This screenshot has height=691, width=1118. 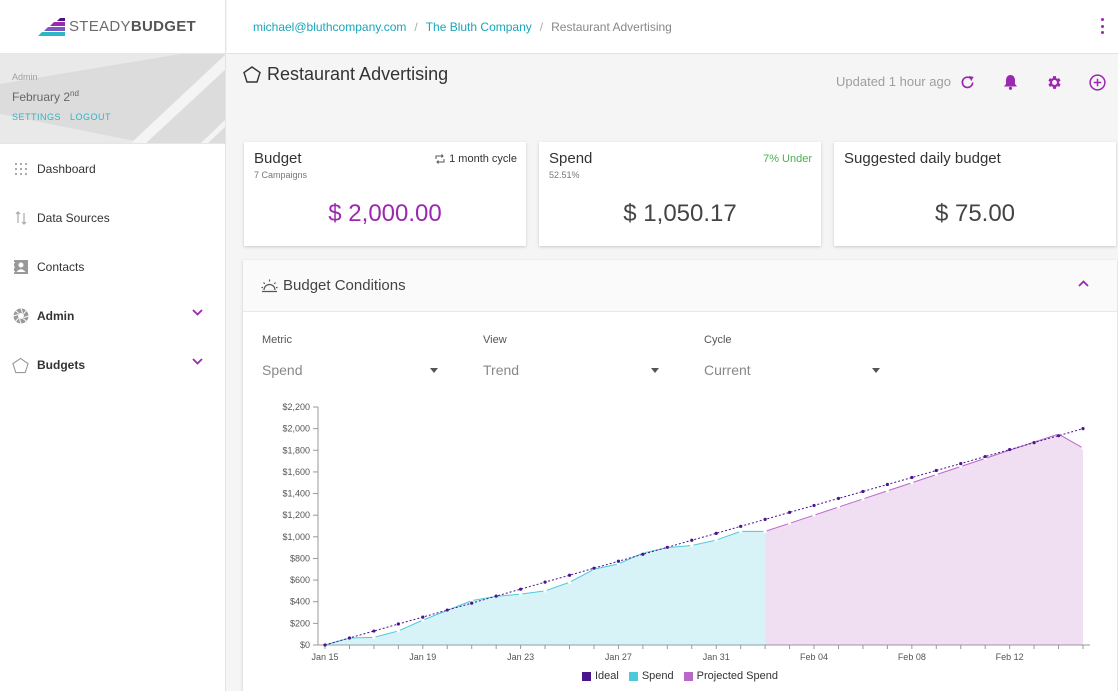 What do you see at coordinates (680, 286) in the screenshot?
I see `budget-conditions-header: Budget Conditions` at bounding box center [680, 286].